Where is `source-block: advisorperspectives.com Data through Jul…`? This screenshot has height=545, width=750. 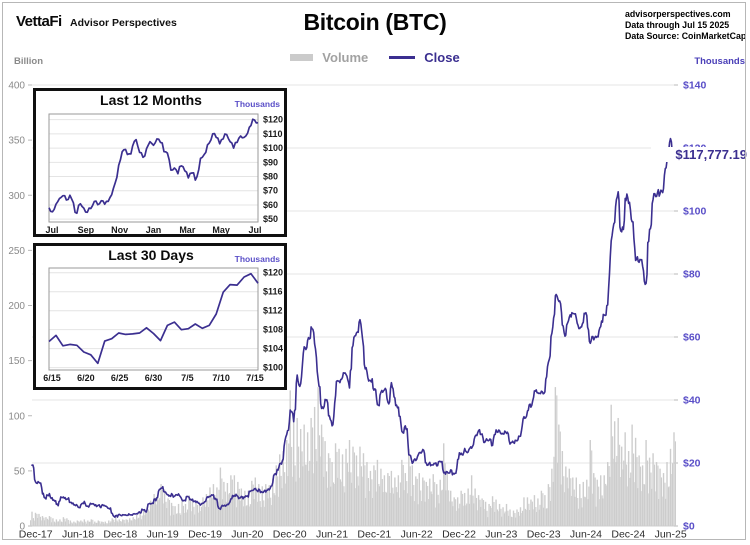
source-block: advisorperspectives.com Data through Jul… is located at coordinates (685, 25).